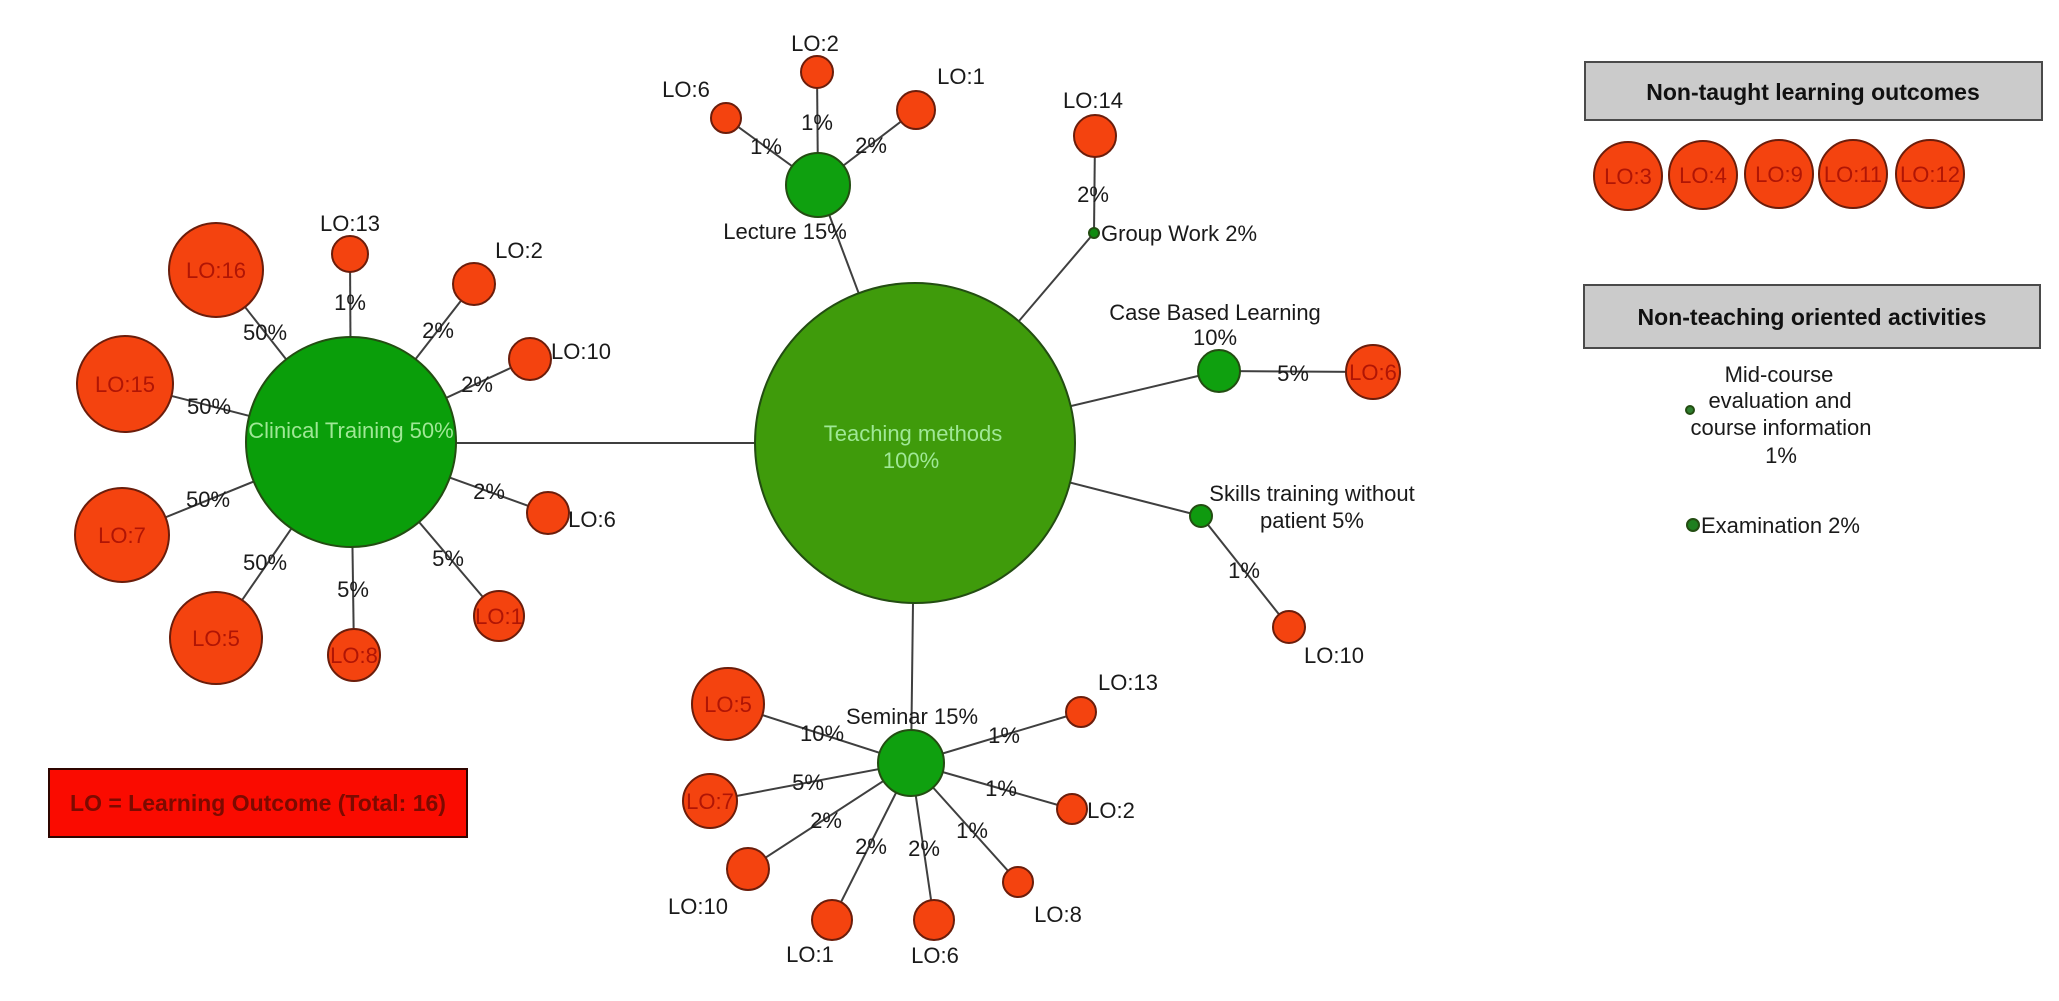 This screenshot has width=2059, height=1001. I want to click on svg-text: Mid-course, so click(1779, 374).